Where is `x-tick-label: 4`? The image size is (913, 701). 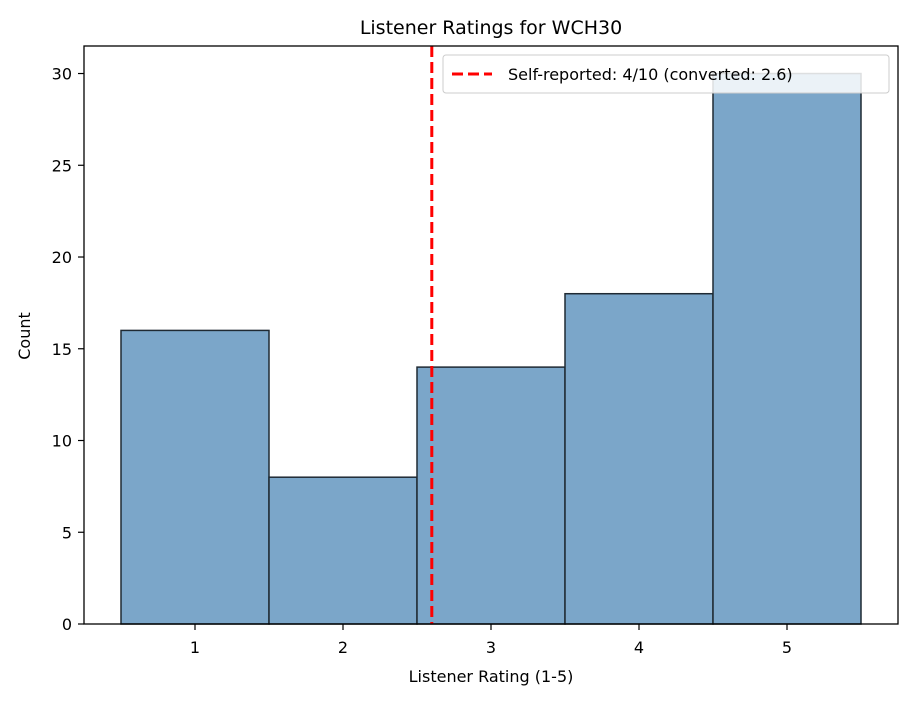
x-tick-label: 4 is located at coordinates (639, 647).